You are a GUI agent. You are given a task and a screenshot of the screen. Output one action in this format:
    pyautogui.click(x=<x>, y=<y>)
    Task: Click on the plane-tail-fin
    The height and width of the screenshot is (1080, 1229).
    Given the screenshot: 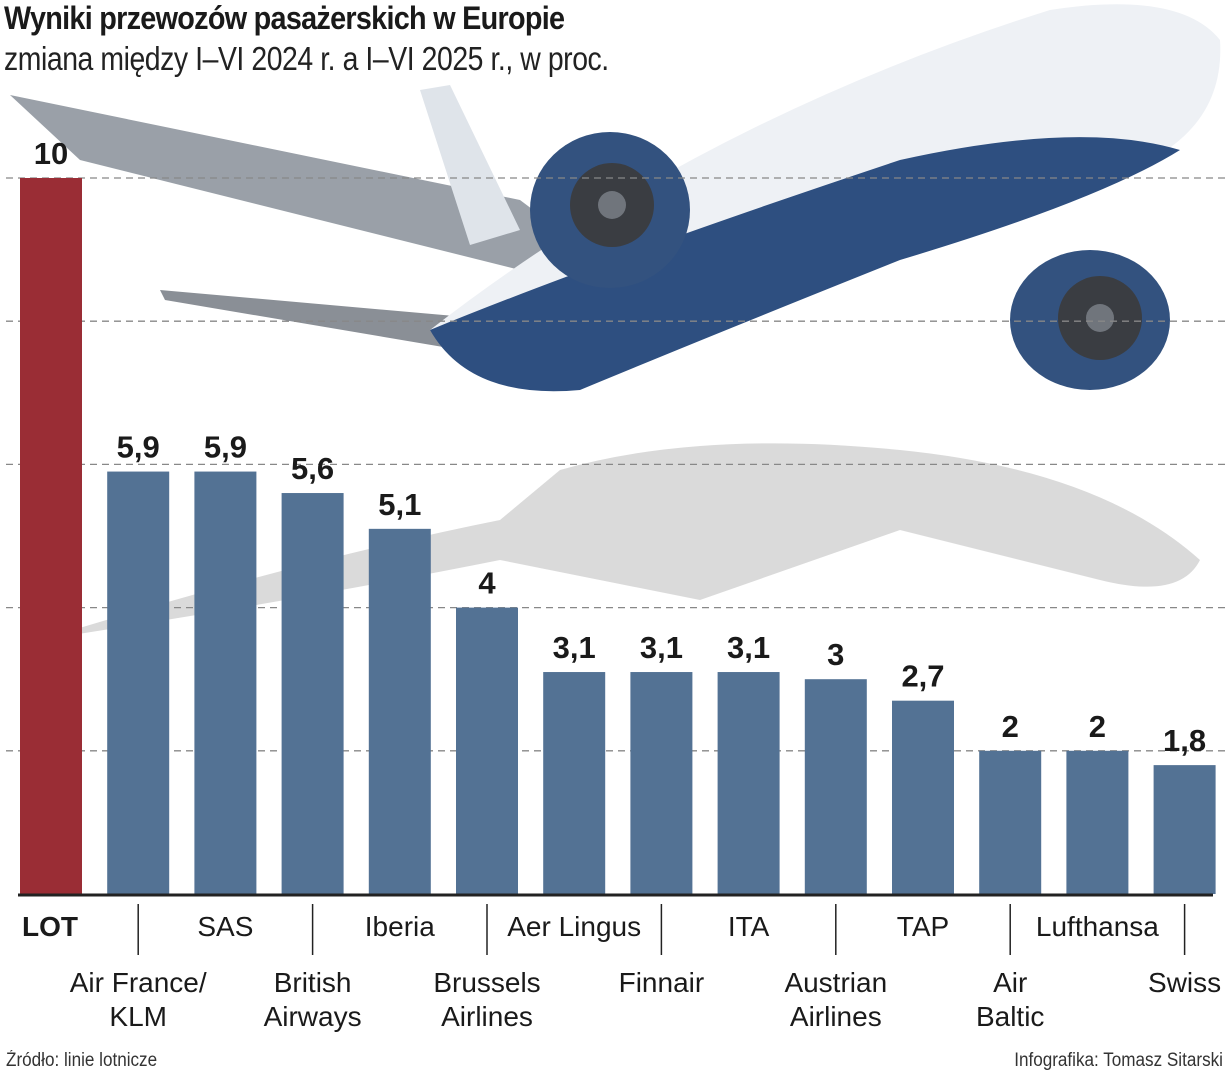 What is the action you would take?
    pyautogui.click(x=470, y=165)
    